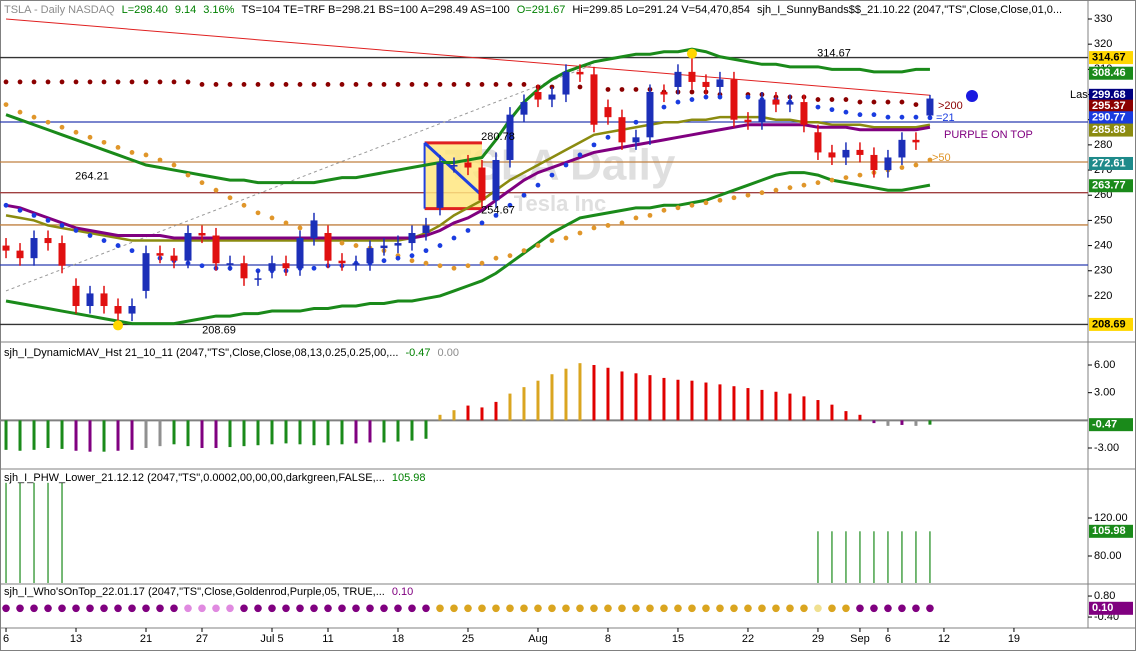 The height and width of the screenshot is (651, 1136). Describe the element at coordinates (1103, 245) in the screenshot. I see `y-tick-label: 240` at that location.